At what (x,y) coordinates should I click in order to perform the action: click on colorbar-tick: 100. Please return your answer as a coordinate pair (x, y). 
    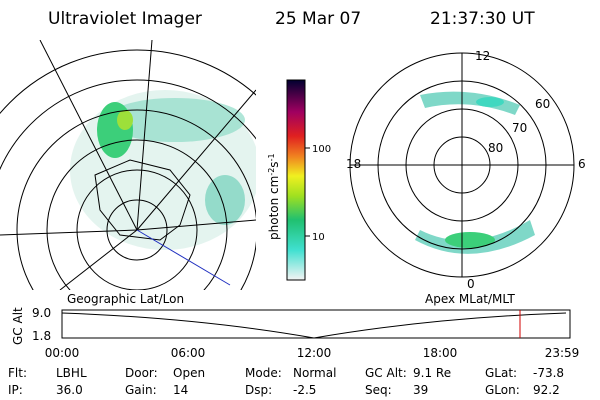
    Looking at the image, I should click on (321, 149).